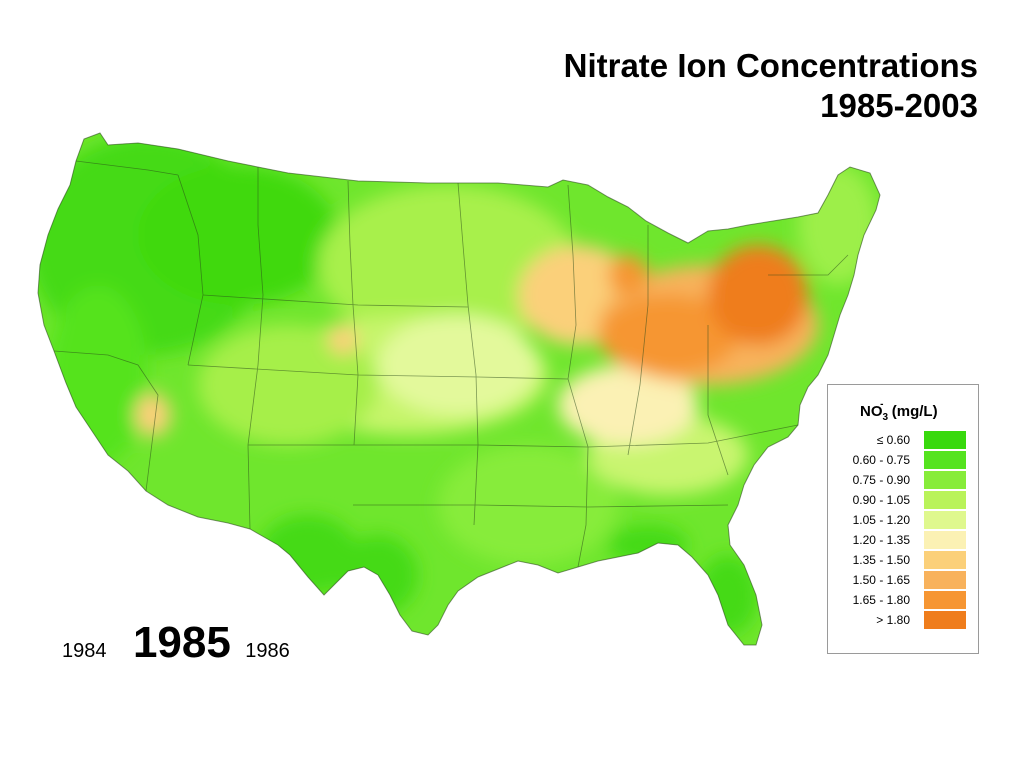 The width and height of the screenshot is (1024, 768). I want to click on legend-label: ≤ 0.60, so click(893, 440).